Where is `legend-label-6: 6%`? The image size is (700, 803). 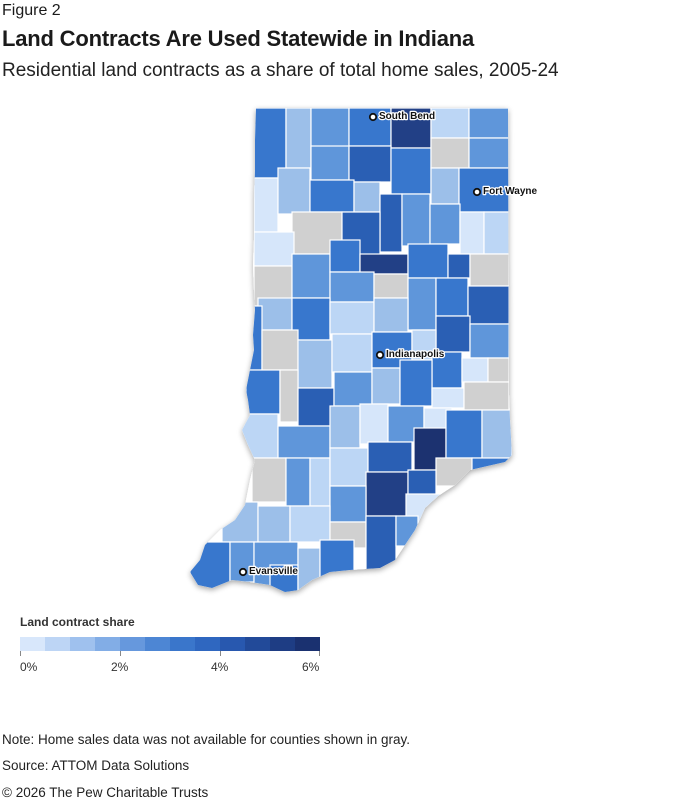
legend-label-6: 6% is located at coordinates (311, 667).